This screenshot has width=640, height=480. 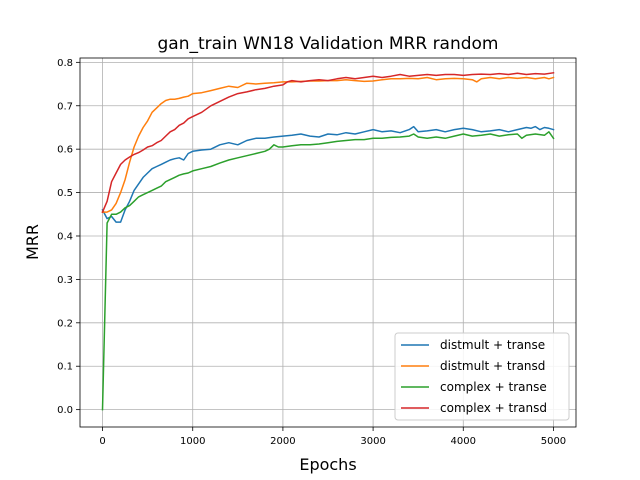 What do you see at coordinates (65, 280) in the screenshot?
I see `y-tick-label: 0.3` at bounding box center [65, 280].